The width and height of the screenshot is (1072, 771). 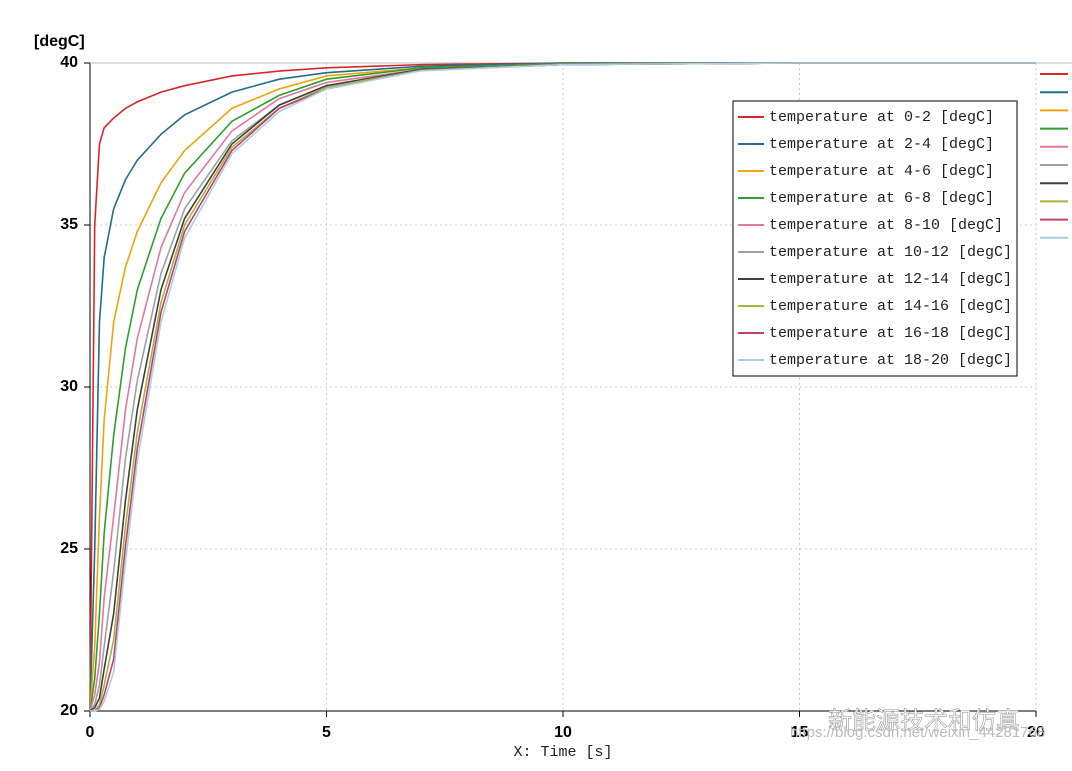 What do you see at coordinates (890, 306) in the screenshot?
I see `legend-label: temperature at 14-16 [degC]` at bounding box center [890, 306].